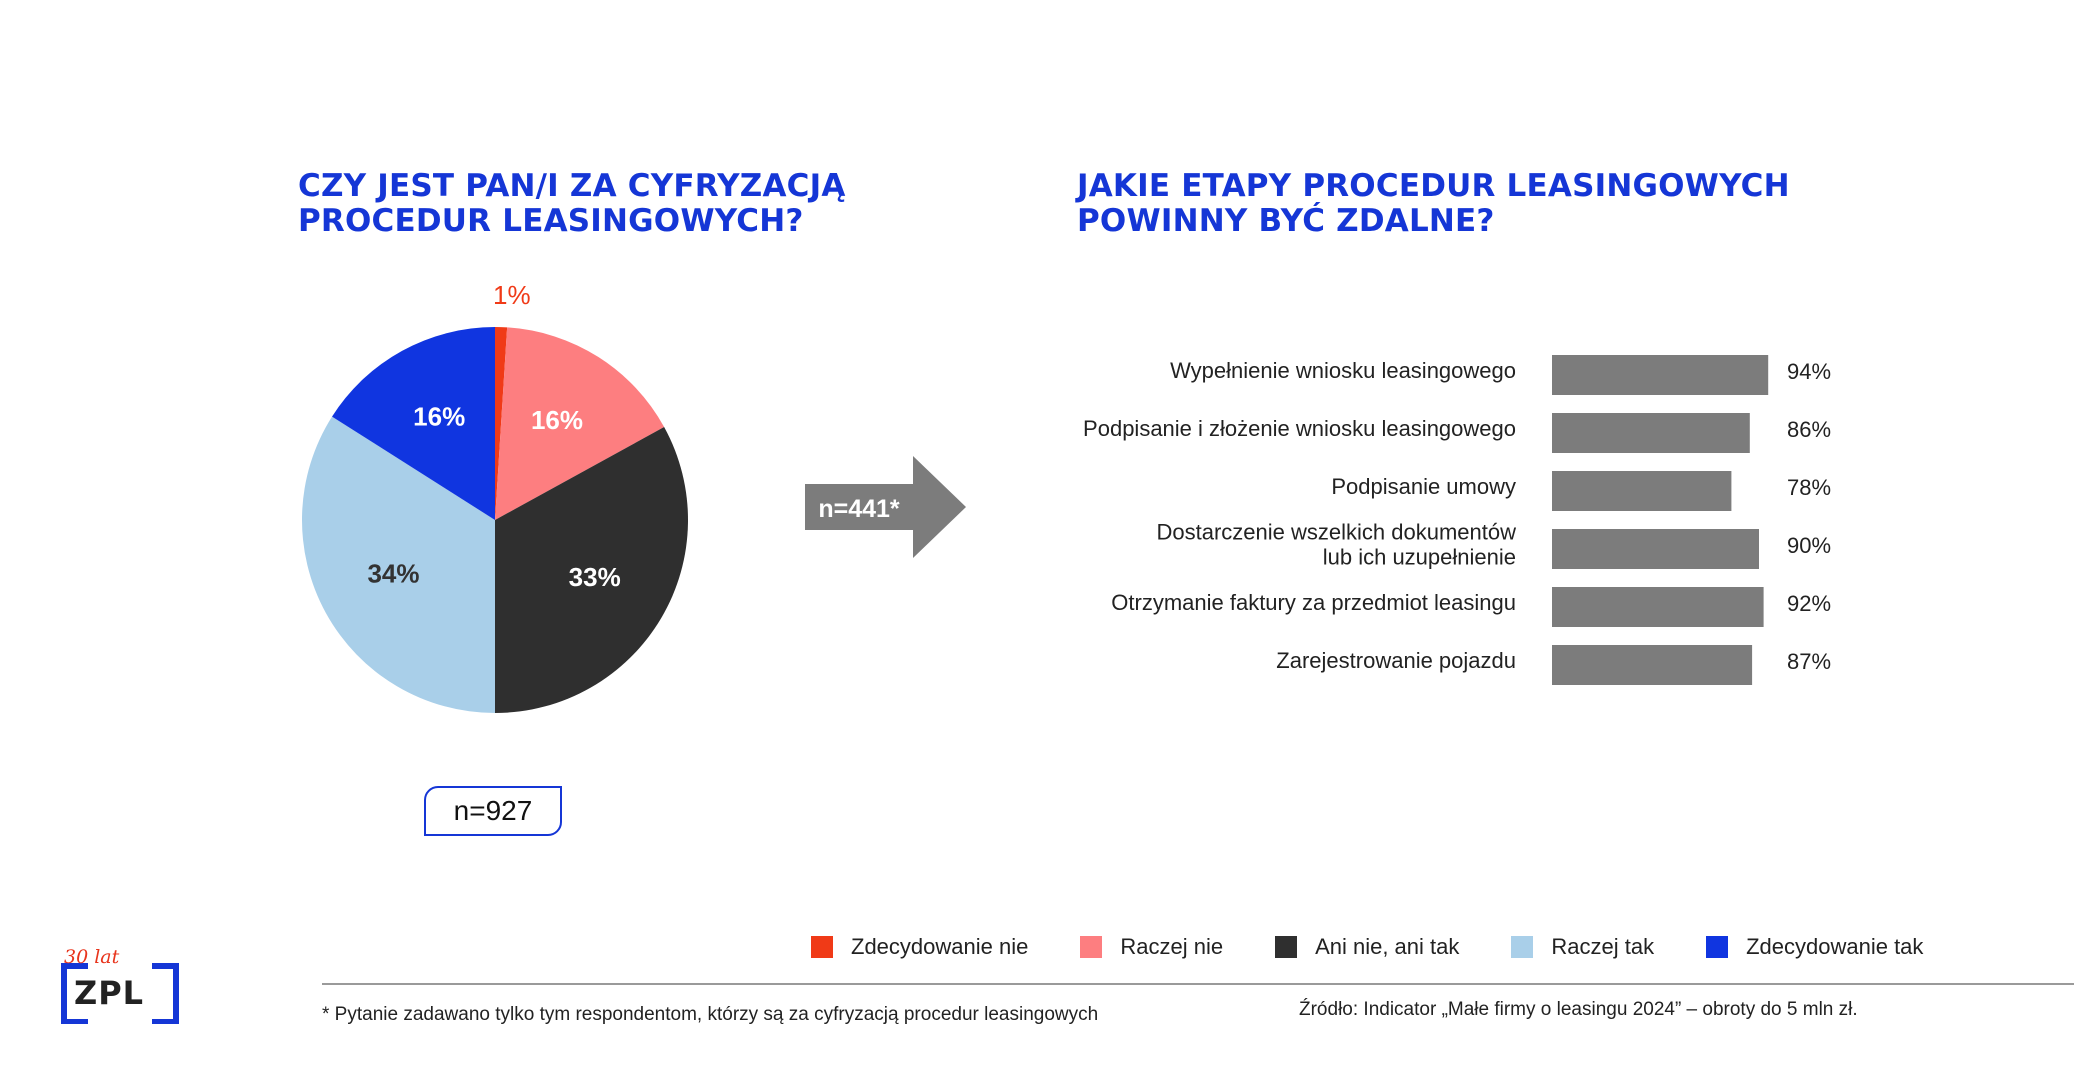 This screenshot has width=2074, height=1080. I want to click on pie-sample-size-badge: n=927, so click(493, 811).